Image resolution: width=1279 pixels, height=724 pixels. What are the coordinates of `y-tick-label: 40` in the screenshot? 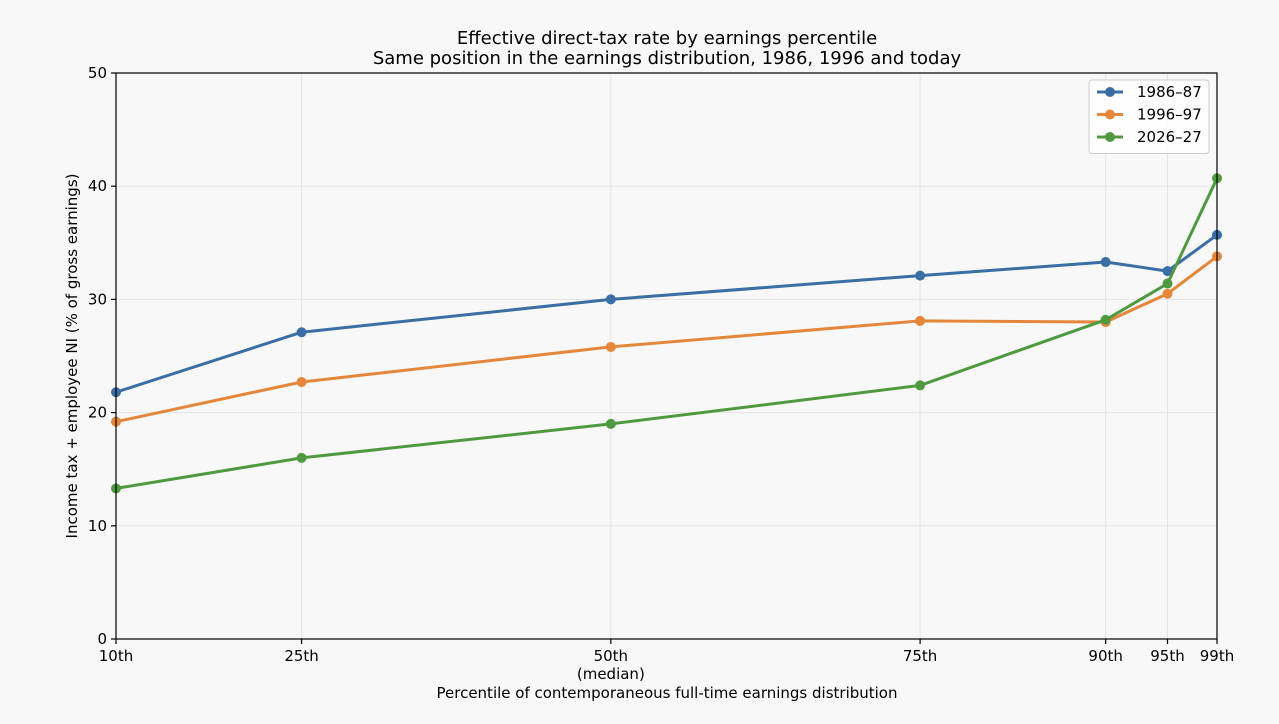 It's located at (97, 186).